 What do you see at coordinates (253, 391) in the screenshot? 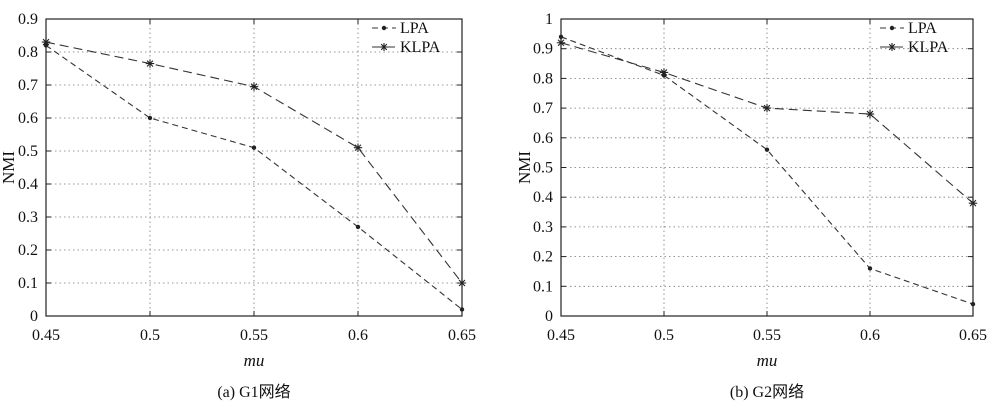
I see `figure-caption: (a) G1网络` at bounding box center [253, 391].